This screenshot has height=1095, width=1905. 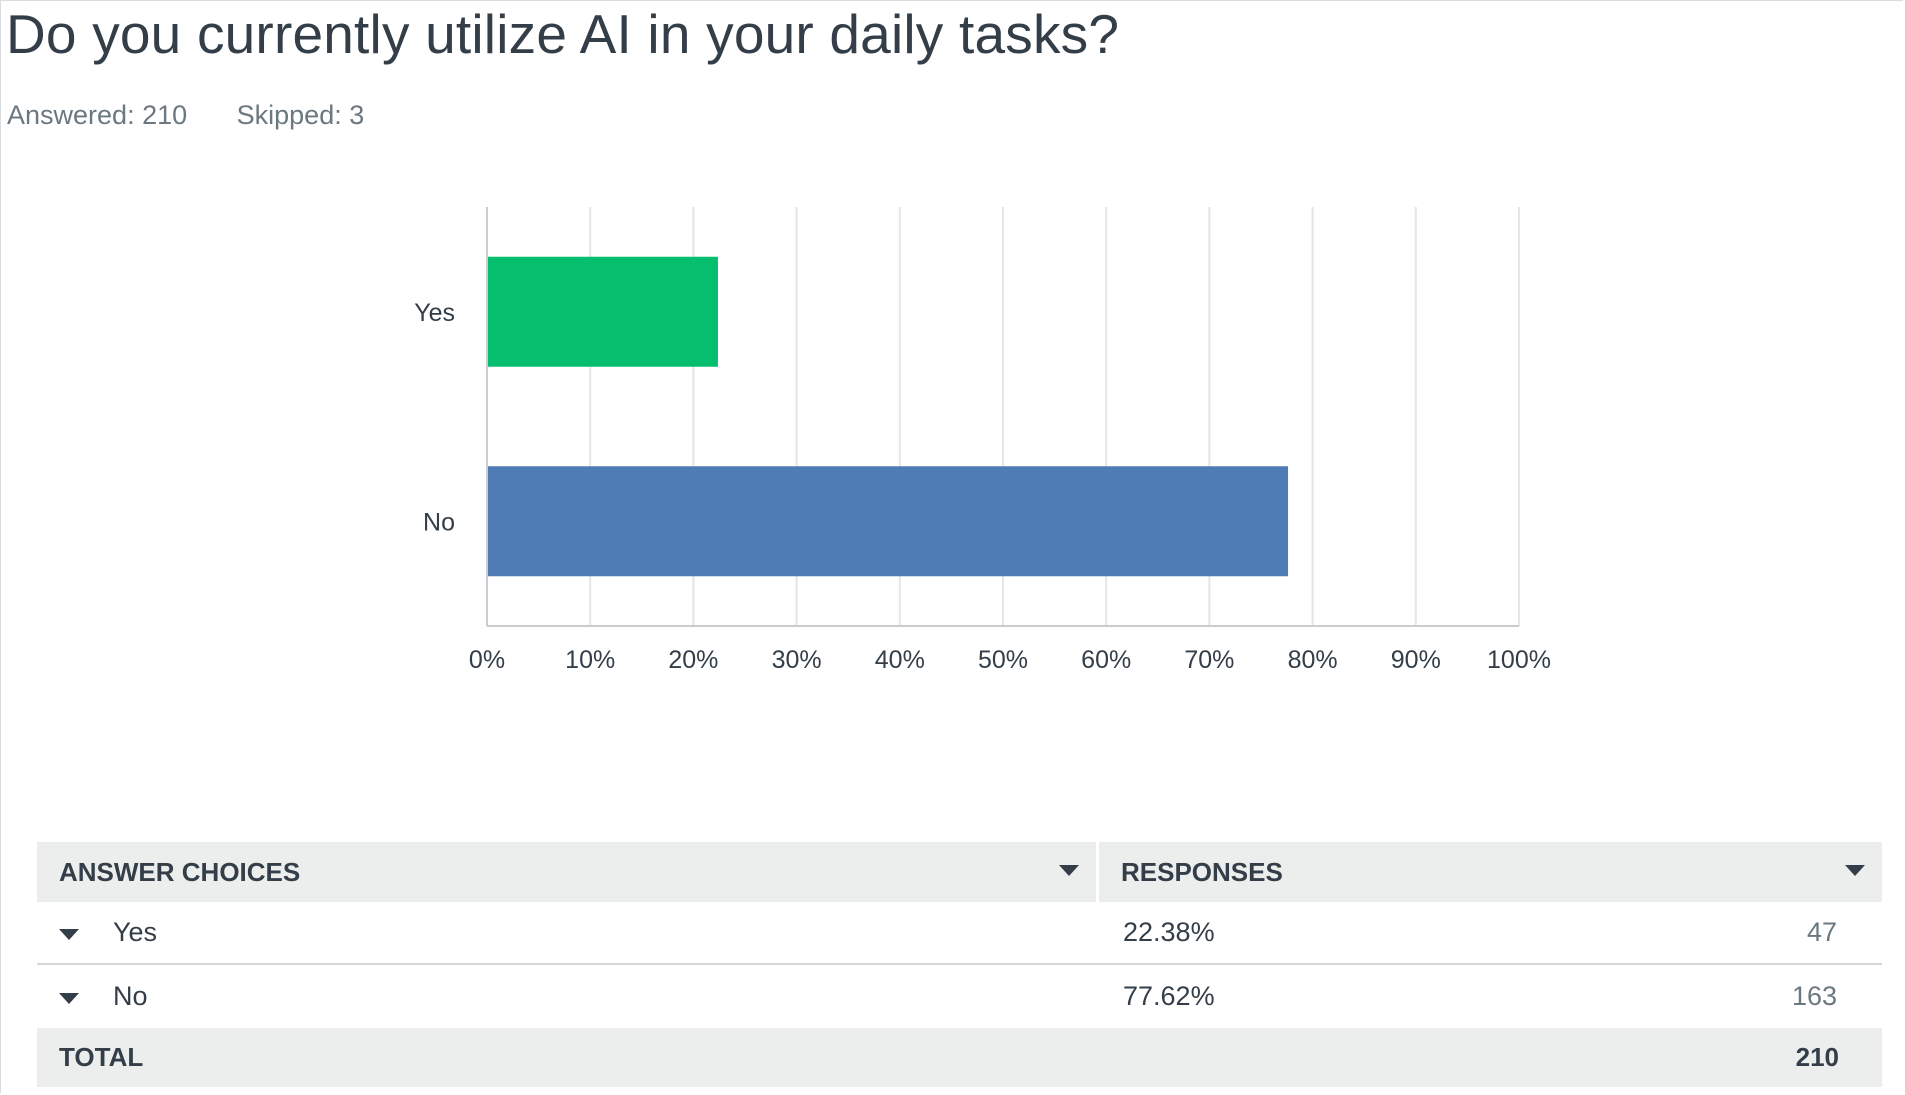 I want to click on table-row: Yes 22.38% 47, so click(x=959, y=933).